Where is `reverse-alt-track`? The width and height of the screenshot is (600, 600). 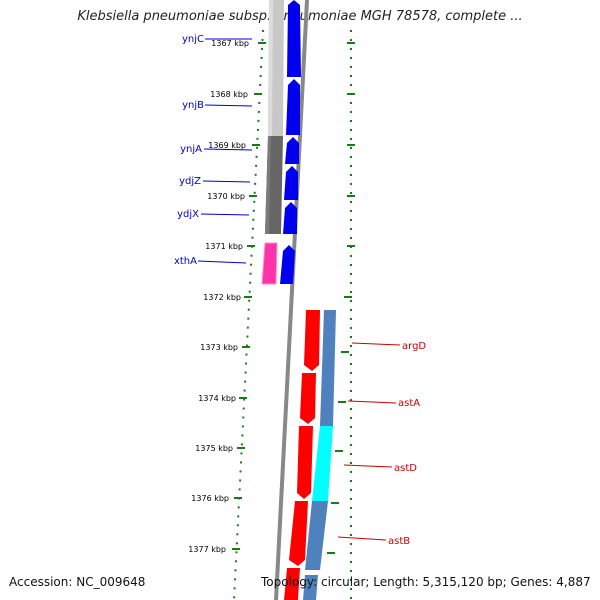
reverse-alt-track is located at coordinates (319, 455).